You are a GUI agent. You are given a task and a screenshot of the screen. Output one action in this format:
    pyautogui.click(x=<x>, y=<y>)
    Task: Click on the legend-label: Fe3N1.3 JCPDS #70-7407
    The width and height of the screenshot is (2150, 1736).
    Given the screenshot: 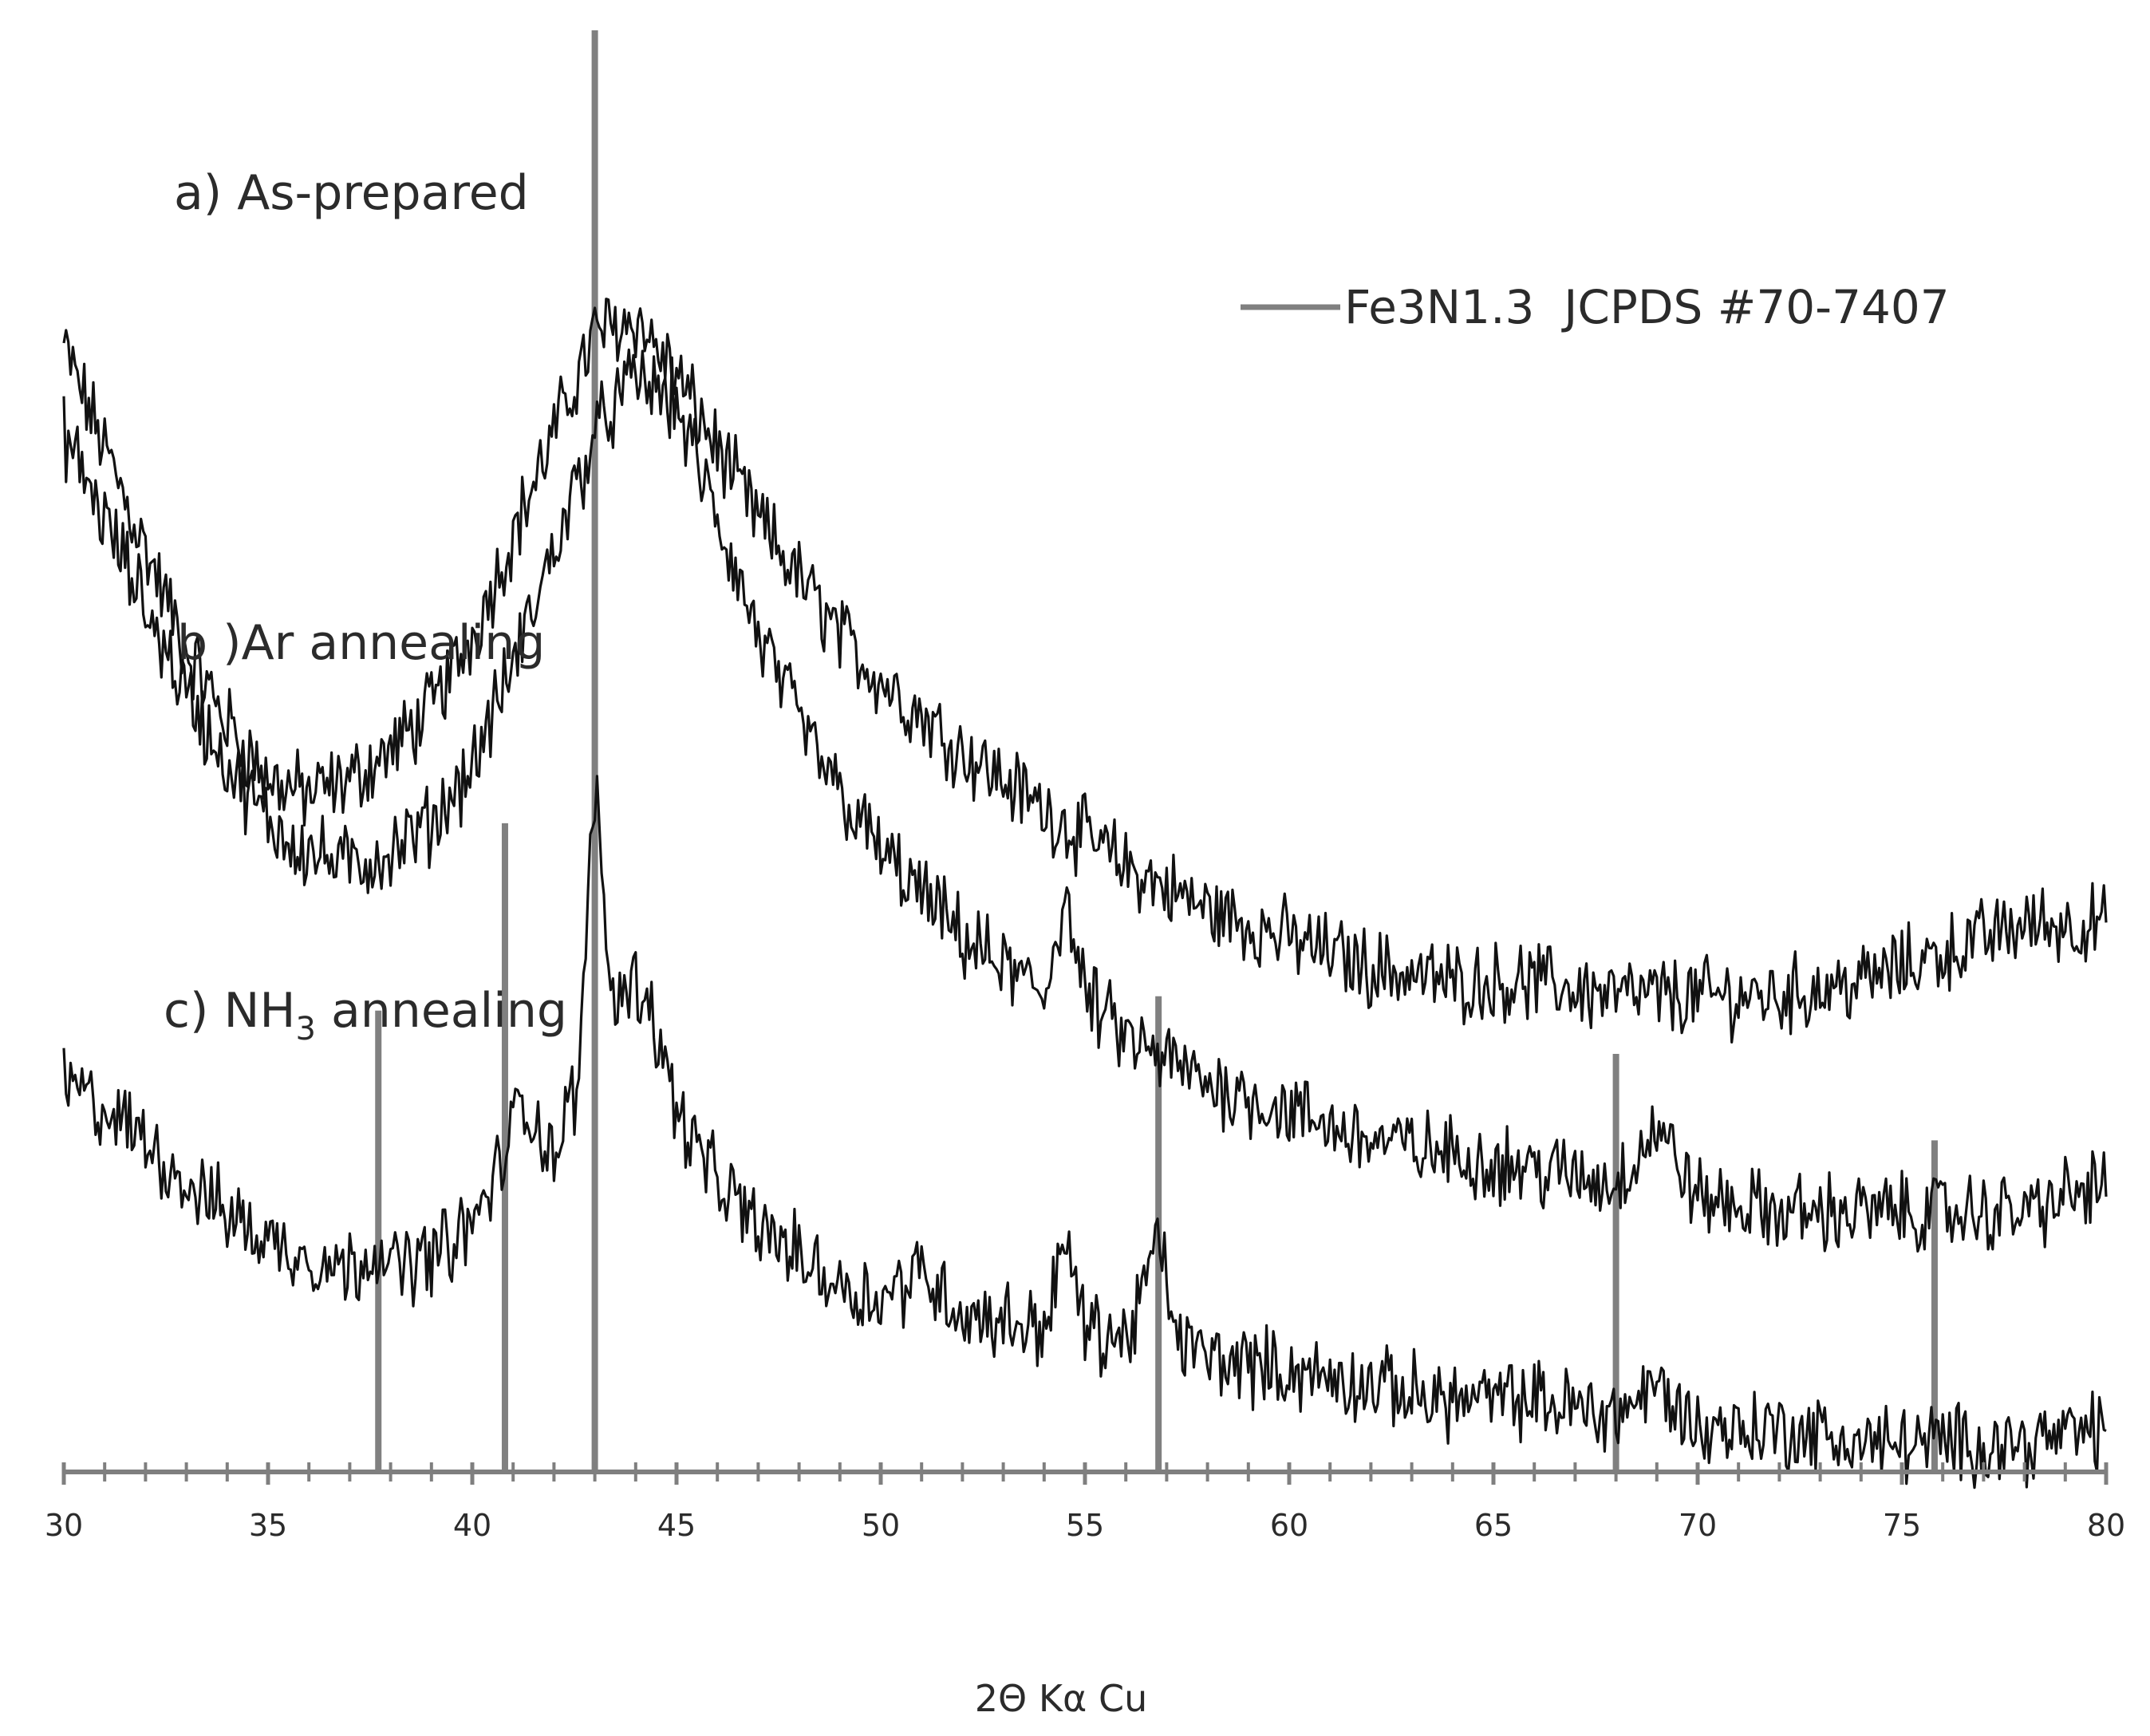 What is the action you would take?
    pyautogui.click(x=1647, y=307)
    